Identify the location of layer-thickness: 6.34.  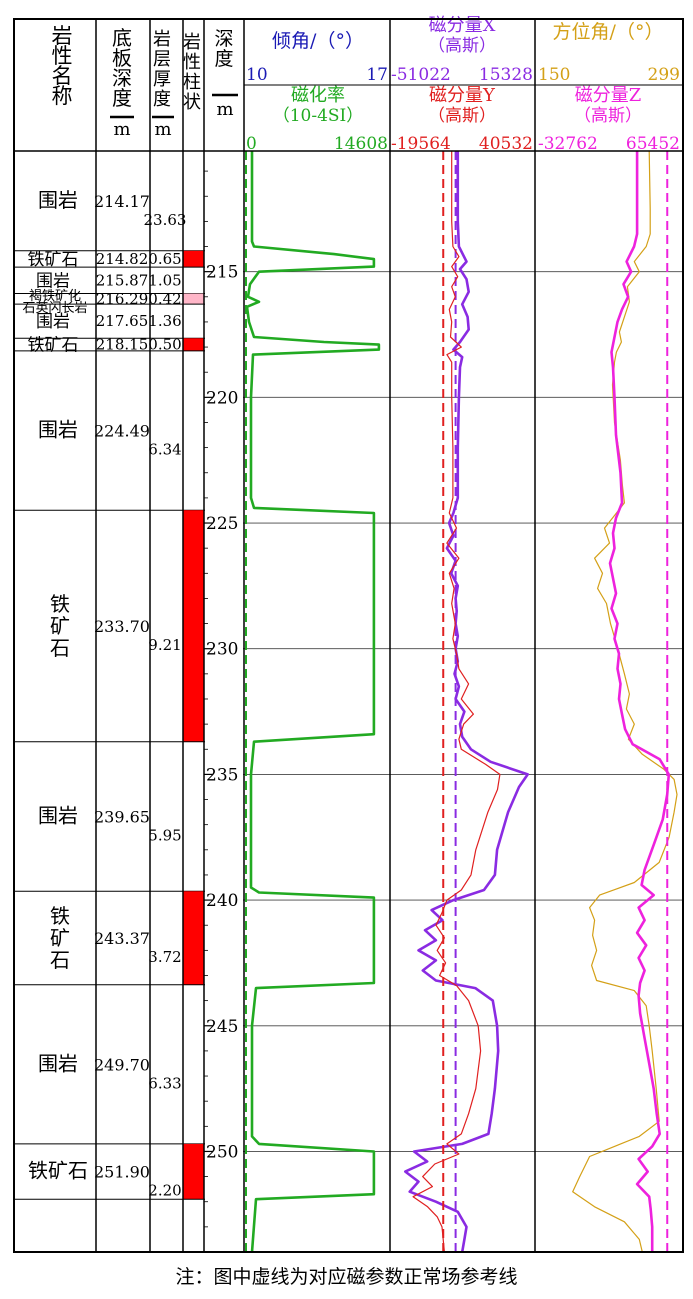
(164, 450).